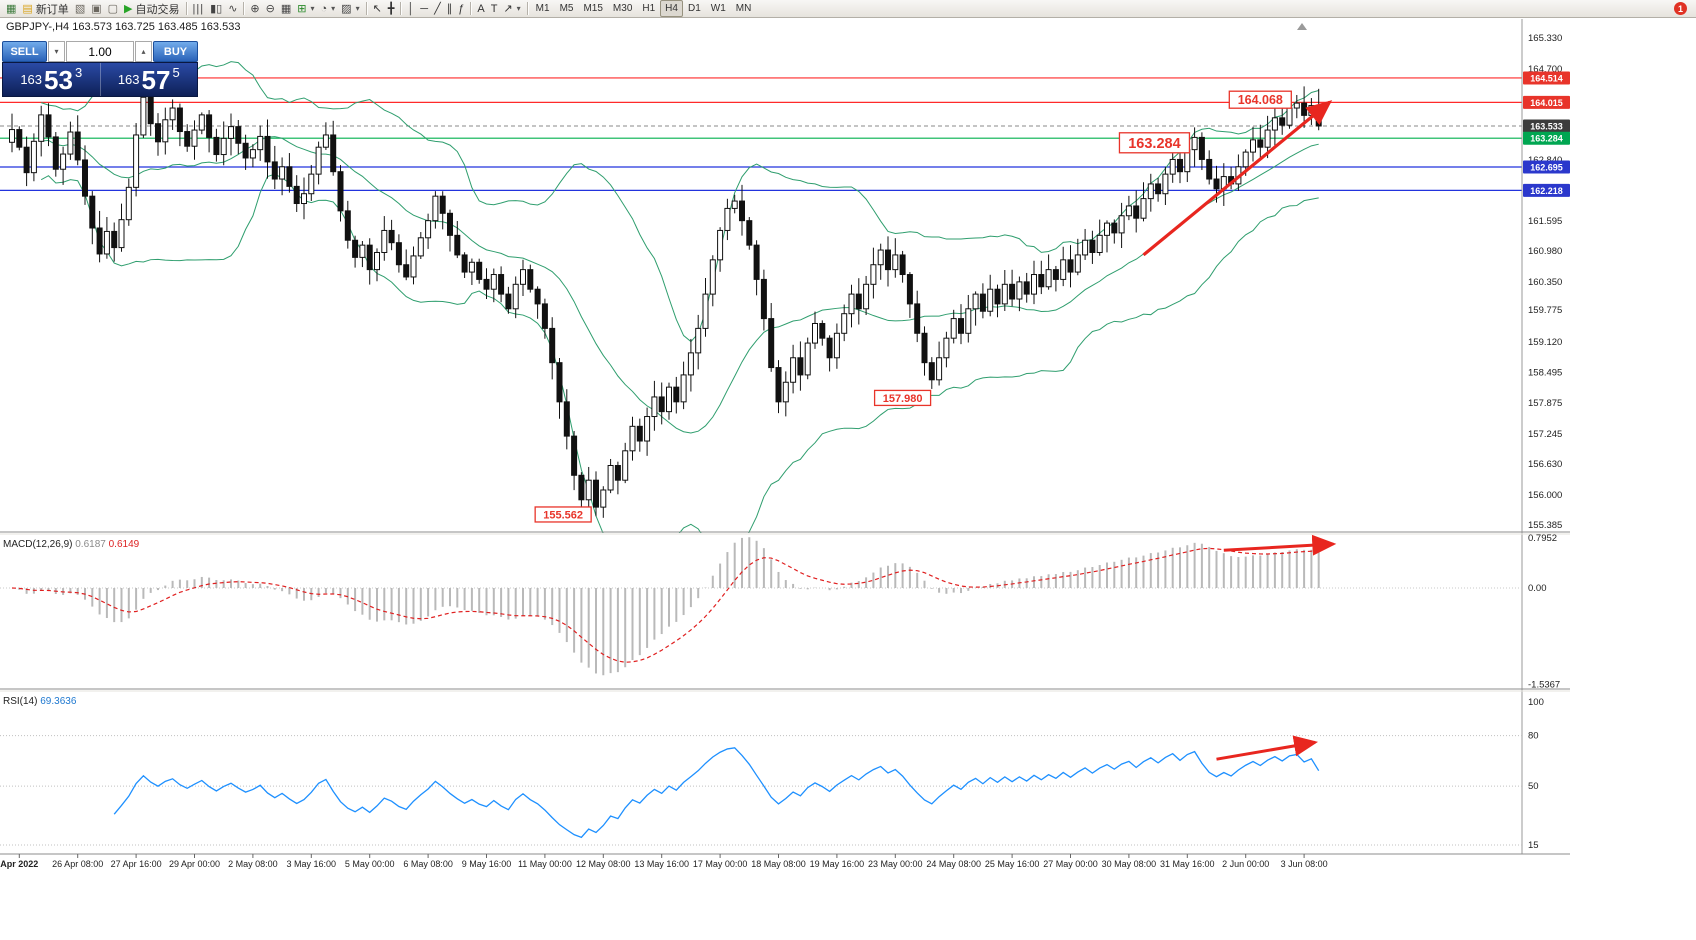 This screenshot has width=1696, height=940. I want to click on chart-list-button: ▣, so click(96, 9).